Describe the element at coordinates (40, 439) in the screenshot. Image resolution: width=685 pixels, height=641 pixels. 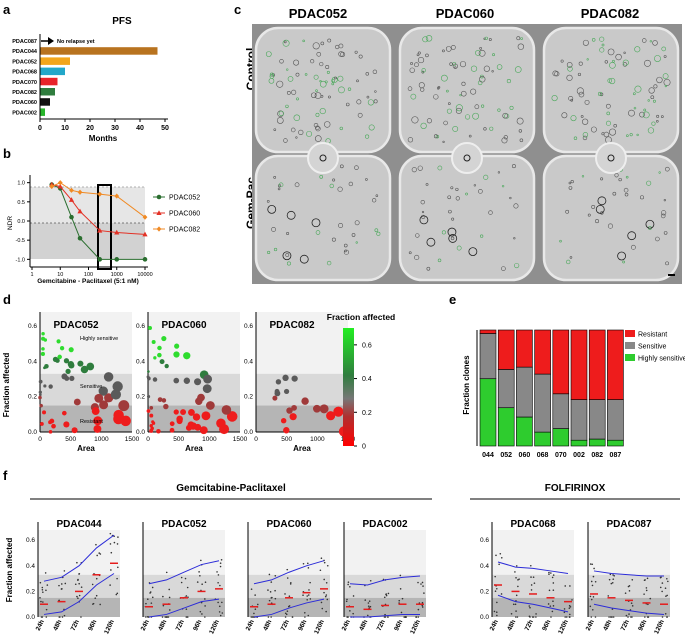
I see `chart-d-xtick-label: 0` at that location.